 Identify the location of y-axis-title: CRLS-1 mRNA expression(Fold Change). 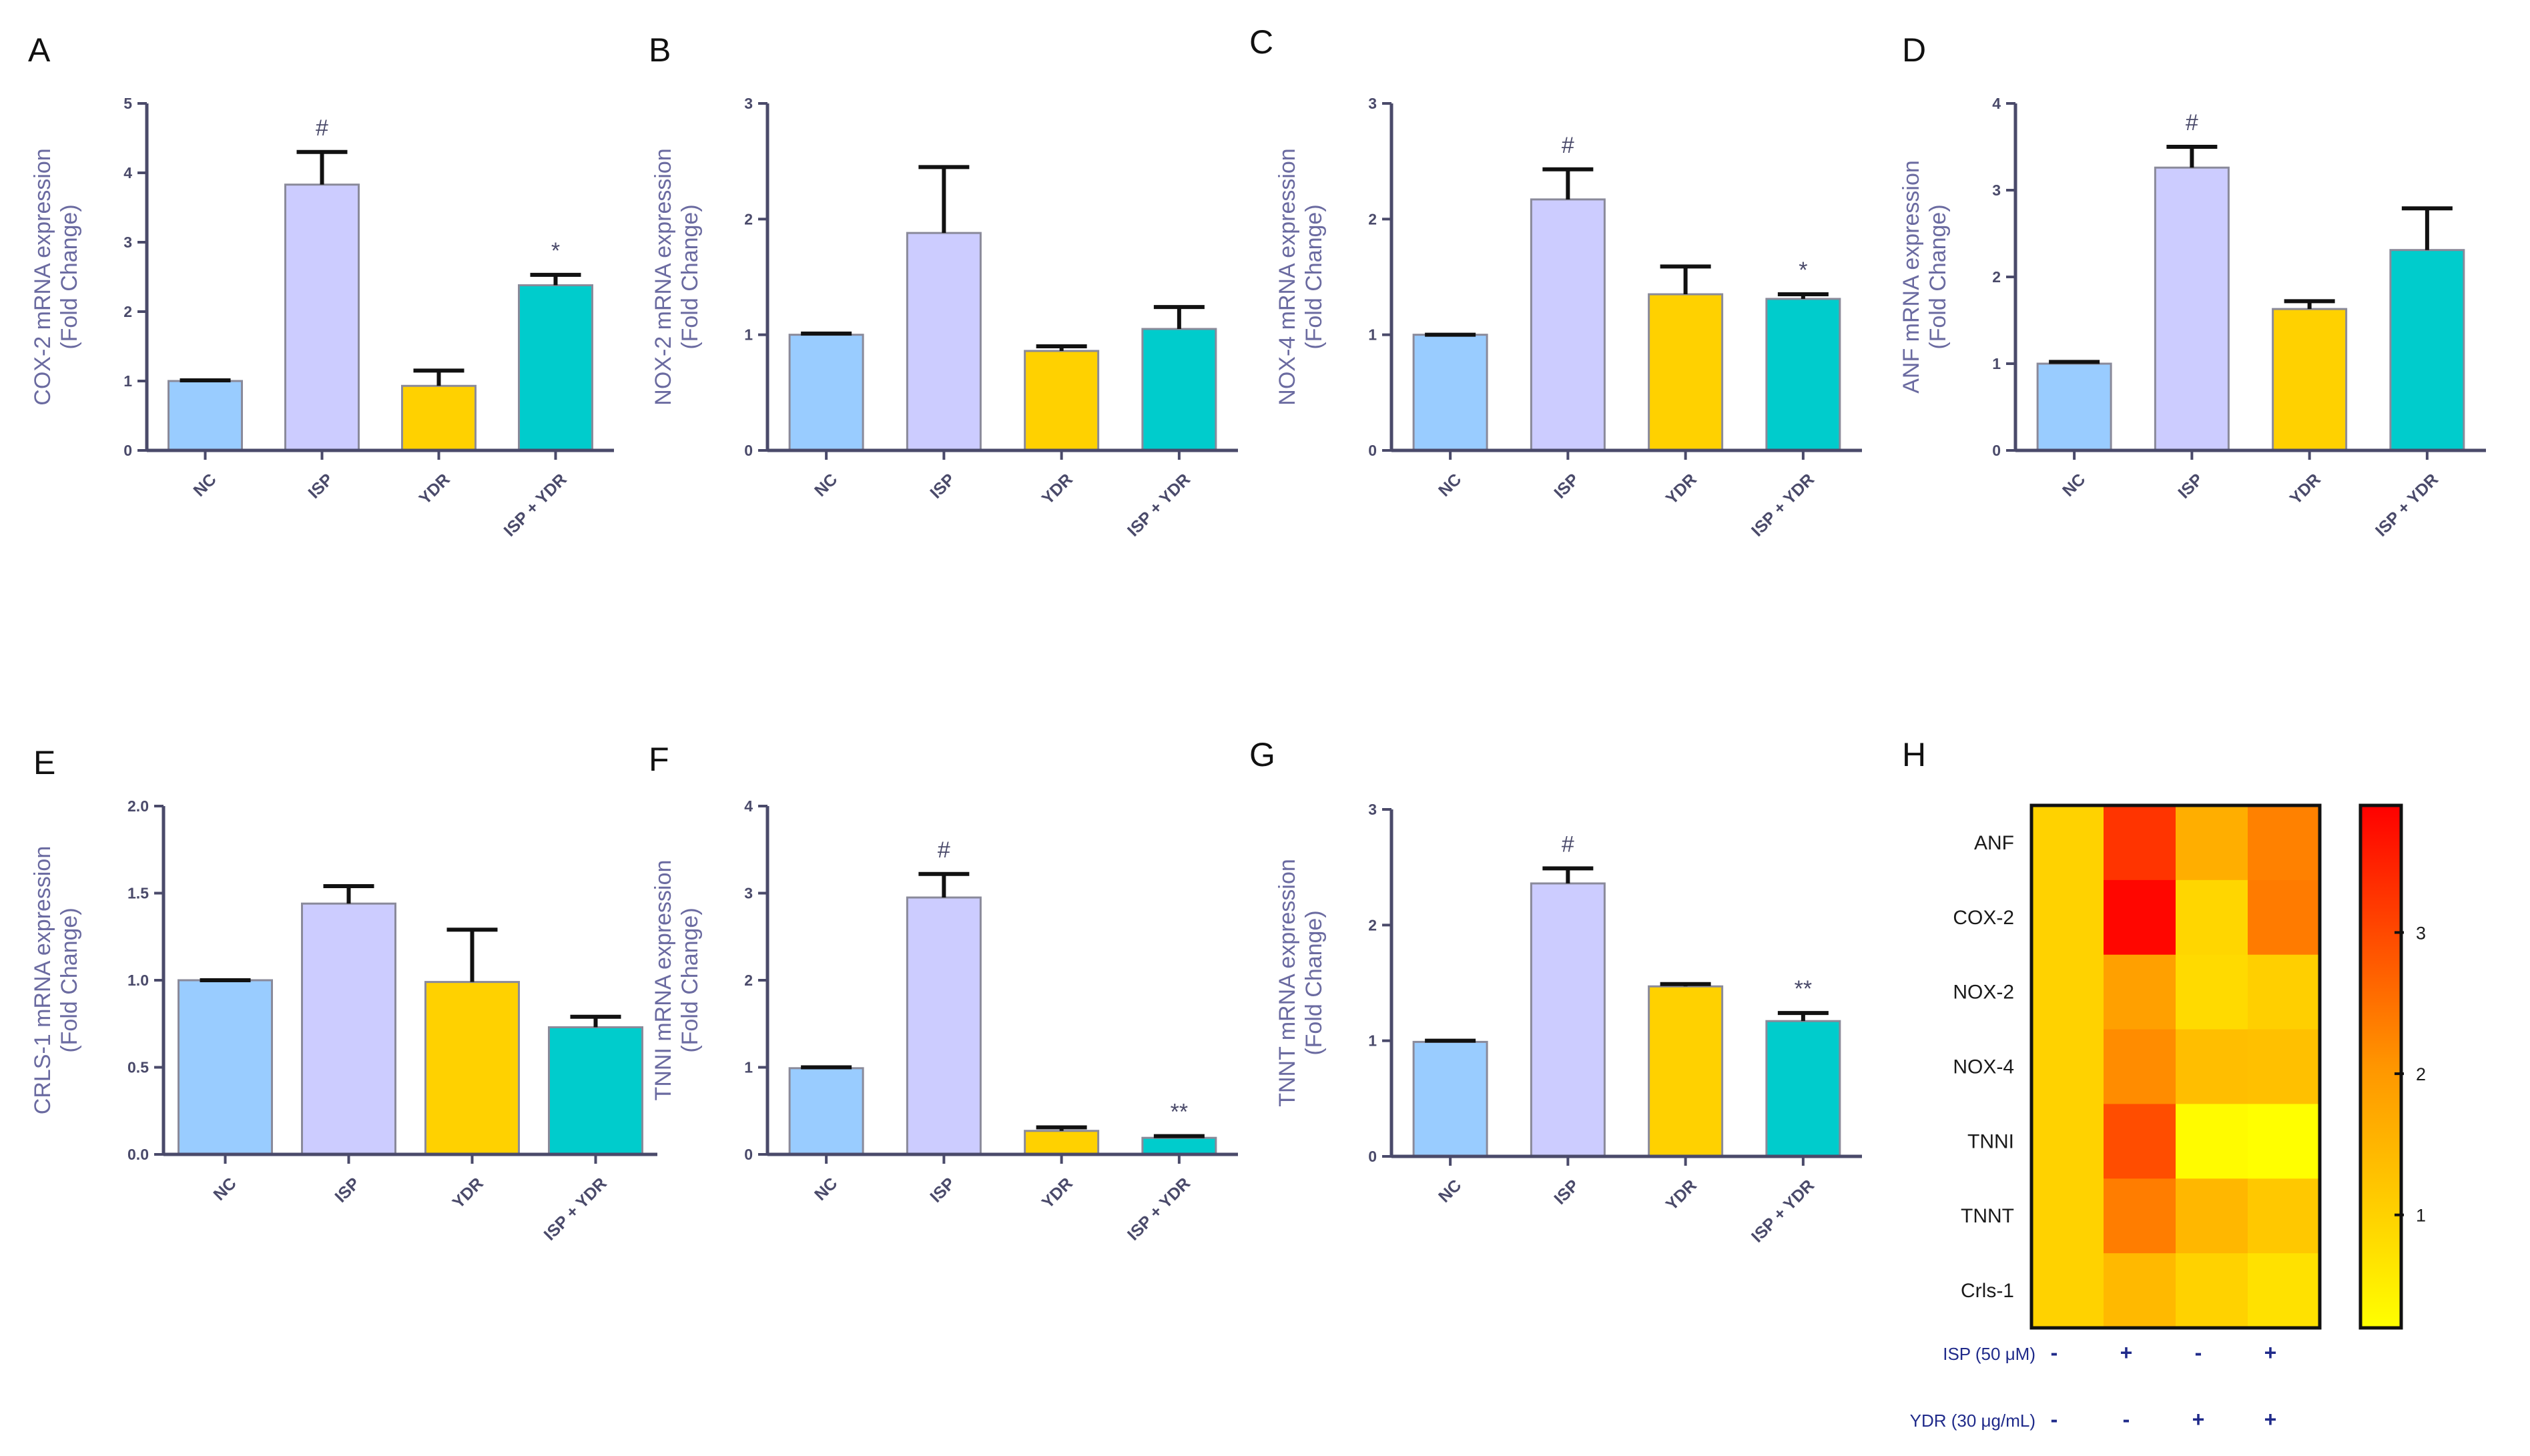
(56, 980).